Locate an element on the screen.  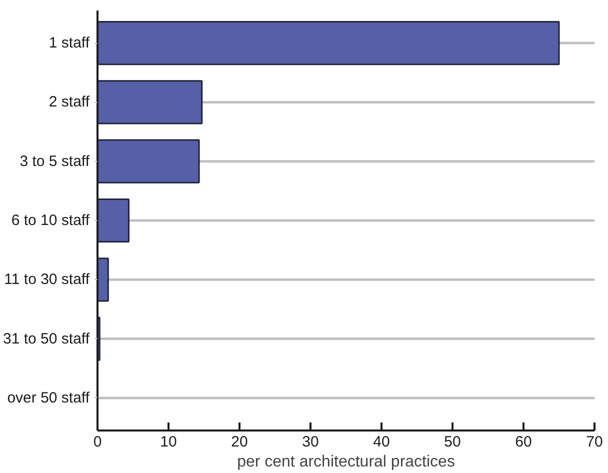
x-tick-label: 50 is located at coordinates (452, 442).